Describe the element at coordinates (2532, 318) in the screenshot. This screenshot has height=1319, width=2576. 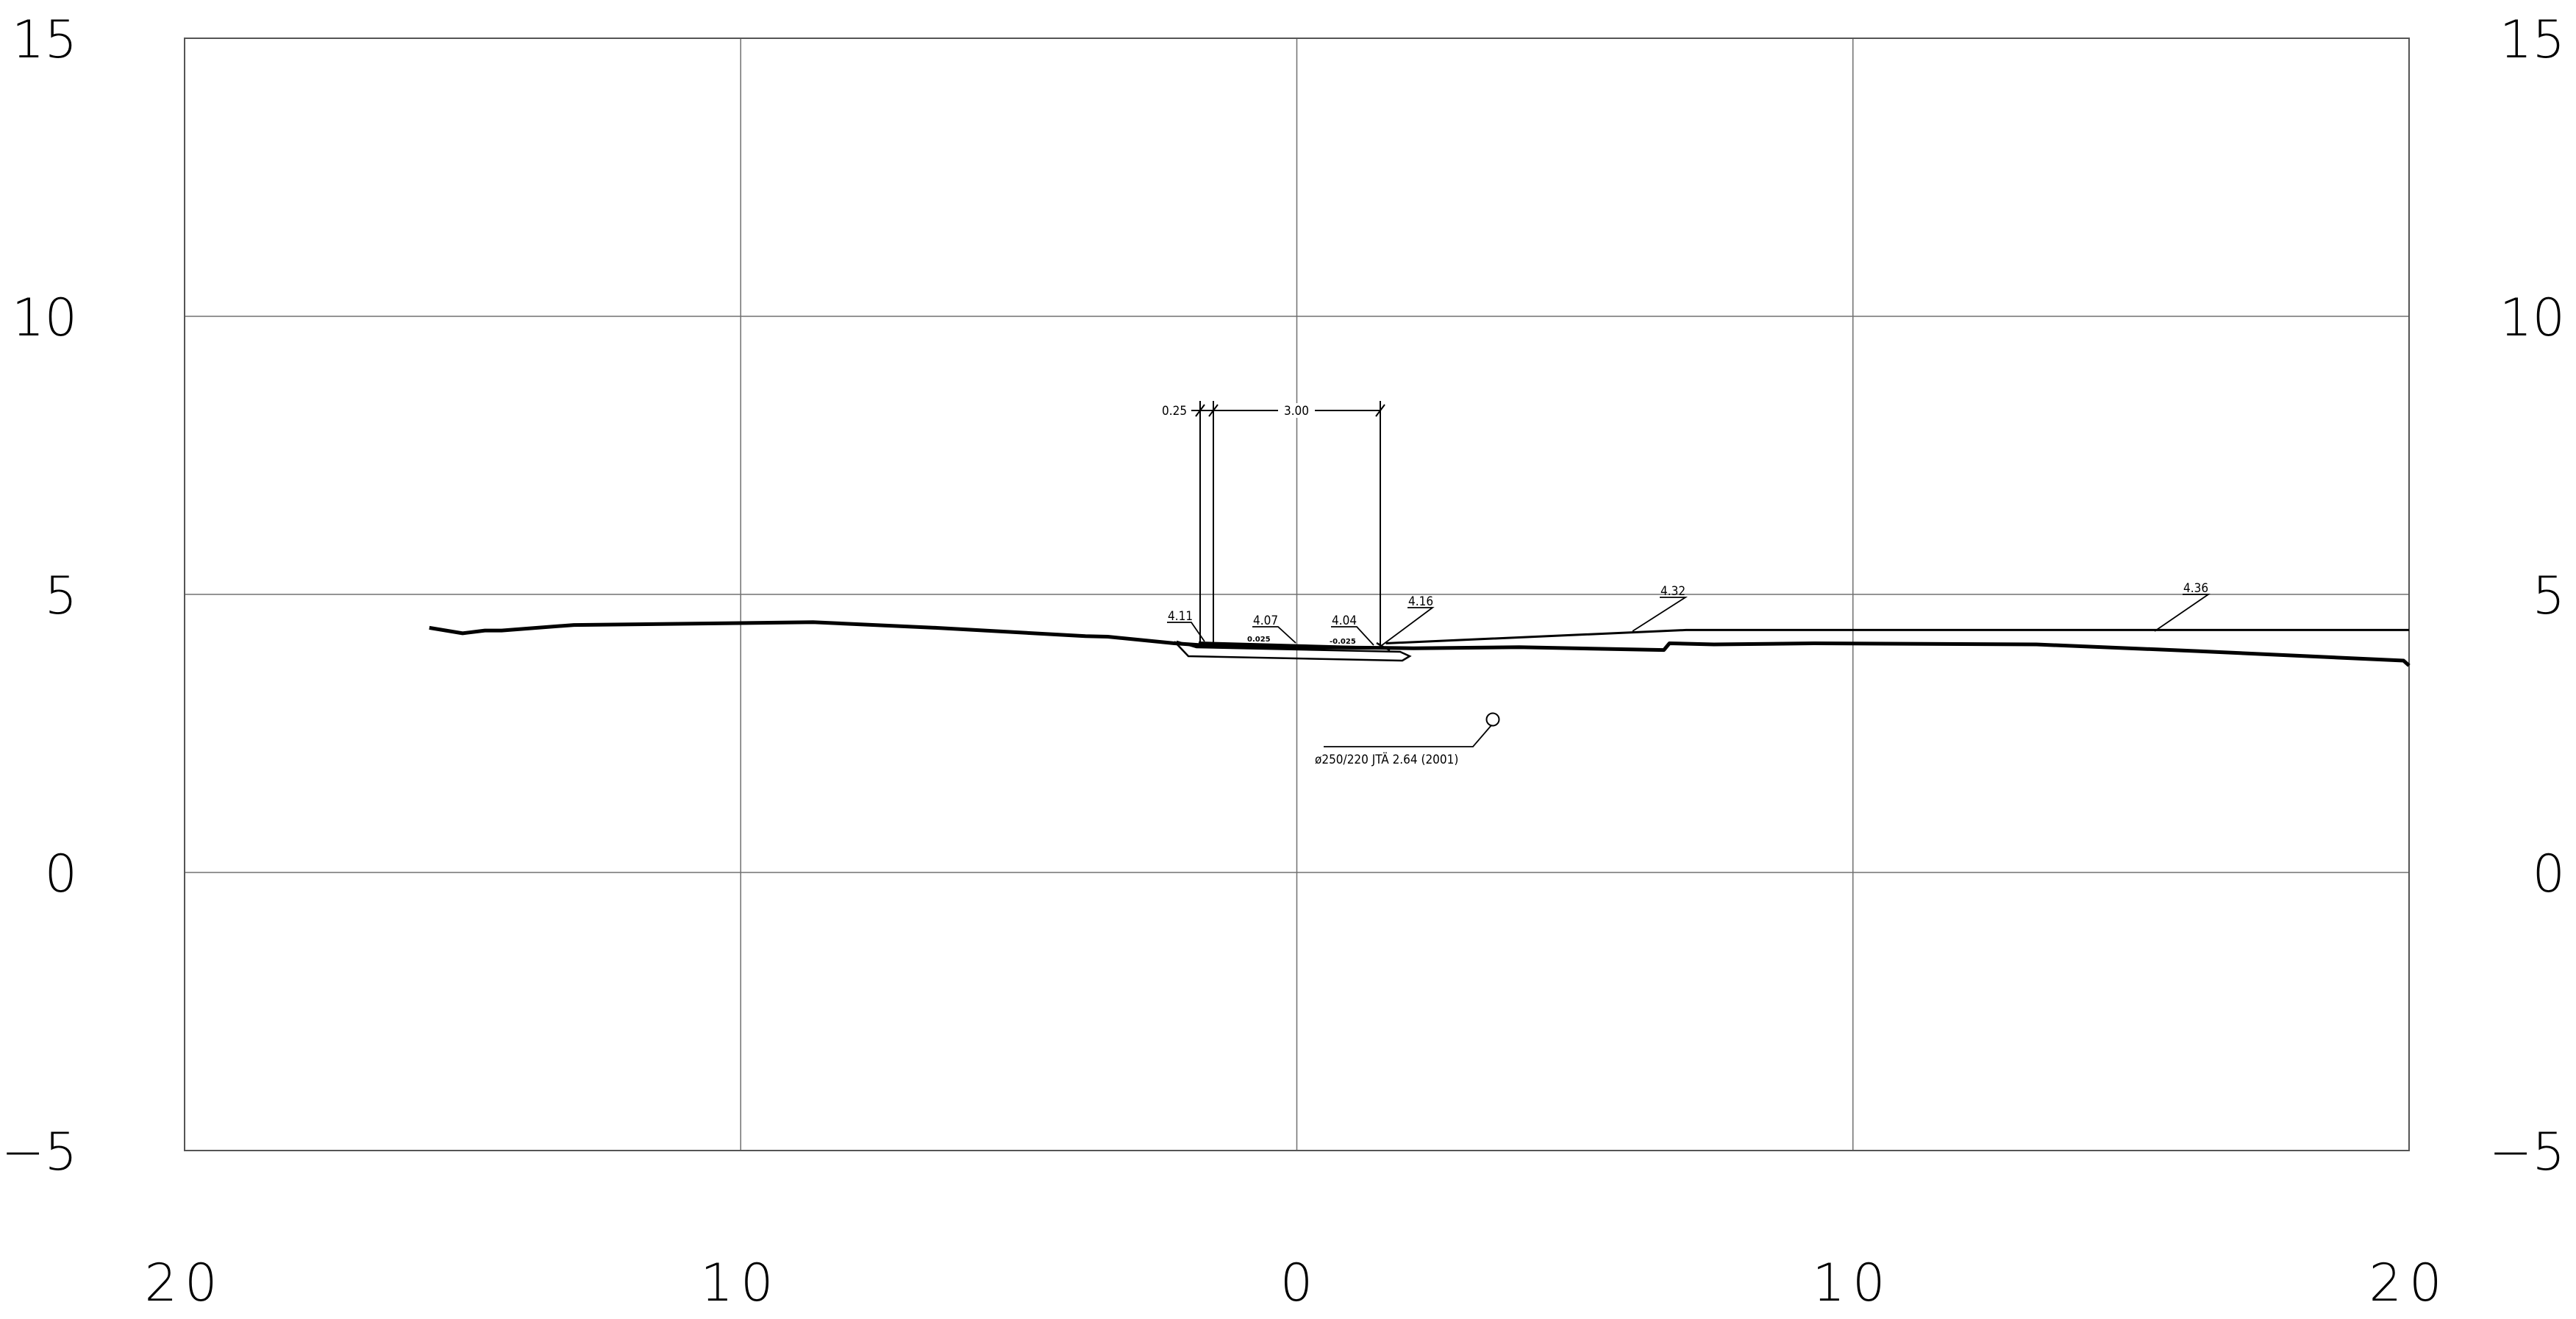
I see `y-tick-right-10: 10` at that location.